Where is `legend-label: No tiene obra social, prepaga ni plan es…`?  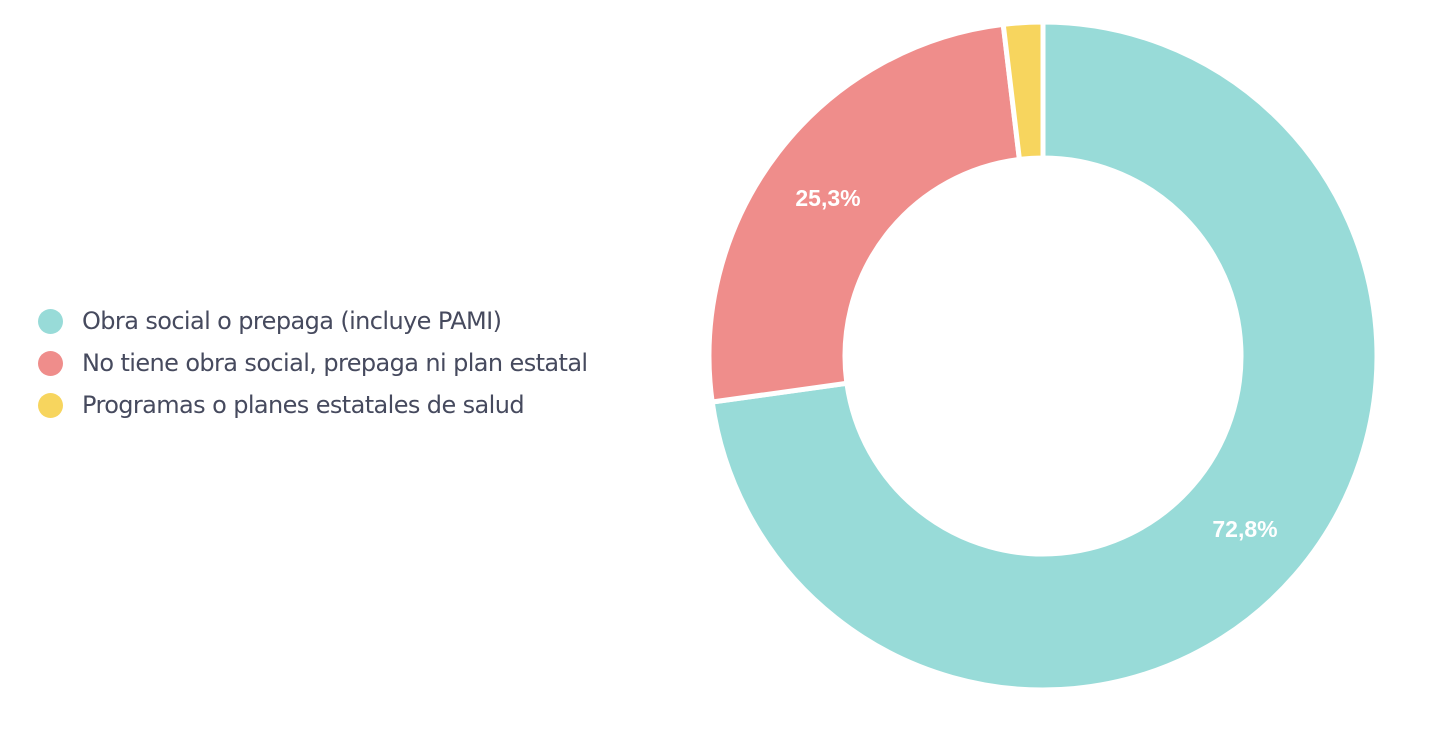 legend-label: No tiene obra social, prepaga ni plan es… is located at coordinates (335, 363).